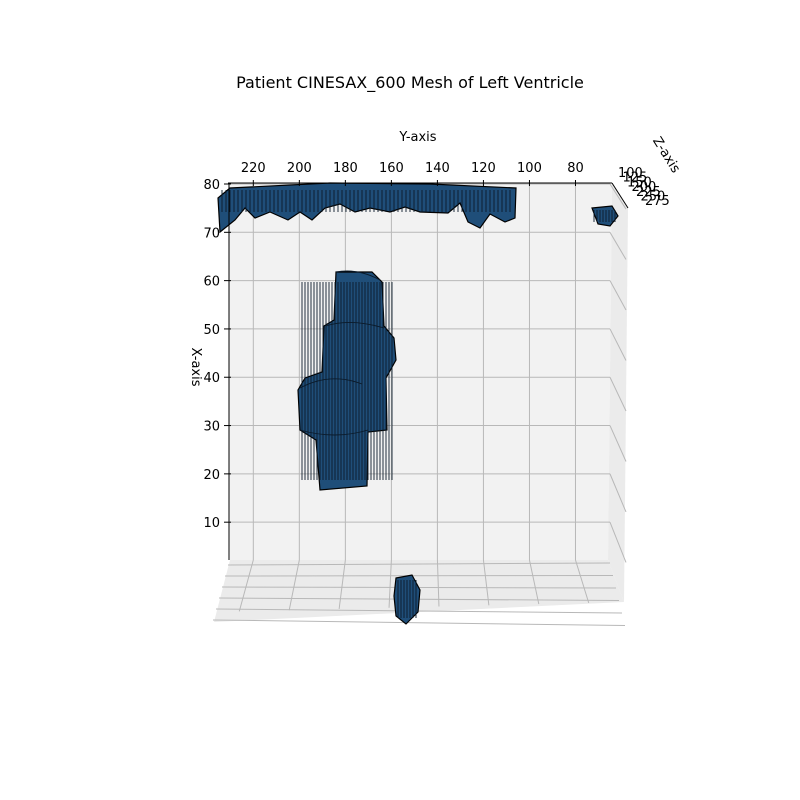 This screenshot has height=800, width=800. Describe the element at coordinates (211, 523) in the screenshot. I see `x-tick-label: 10` at that location.